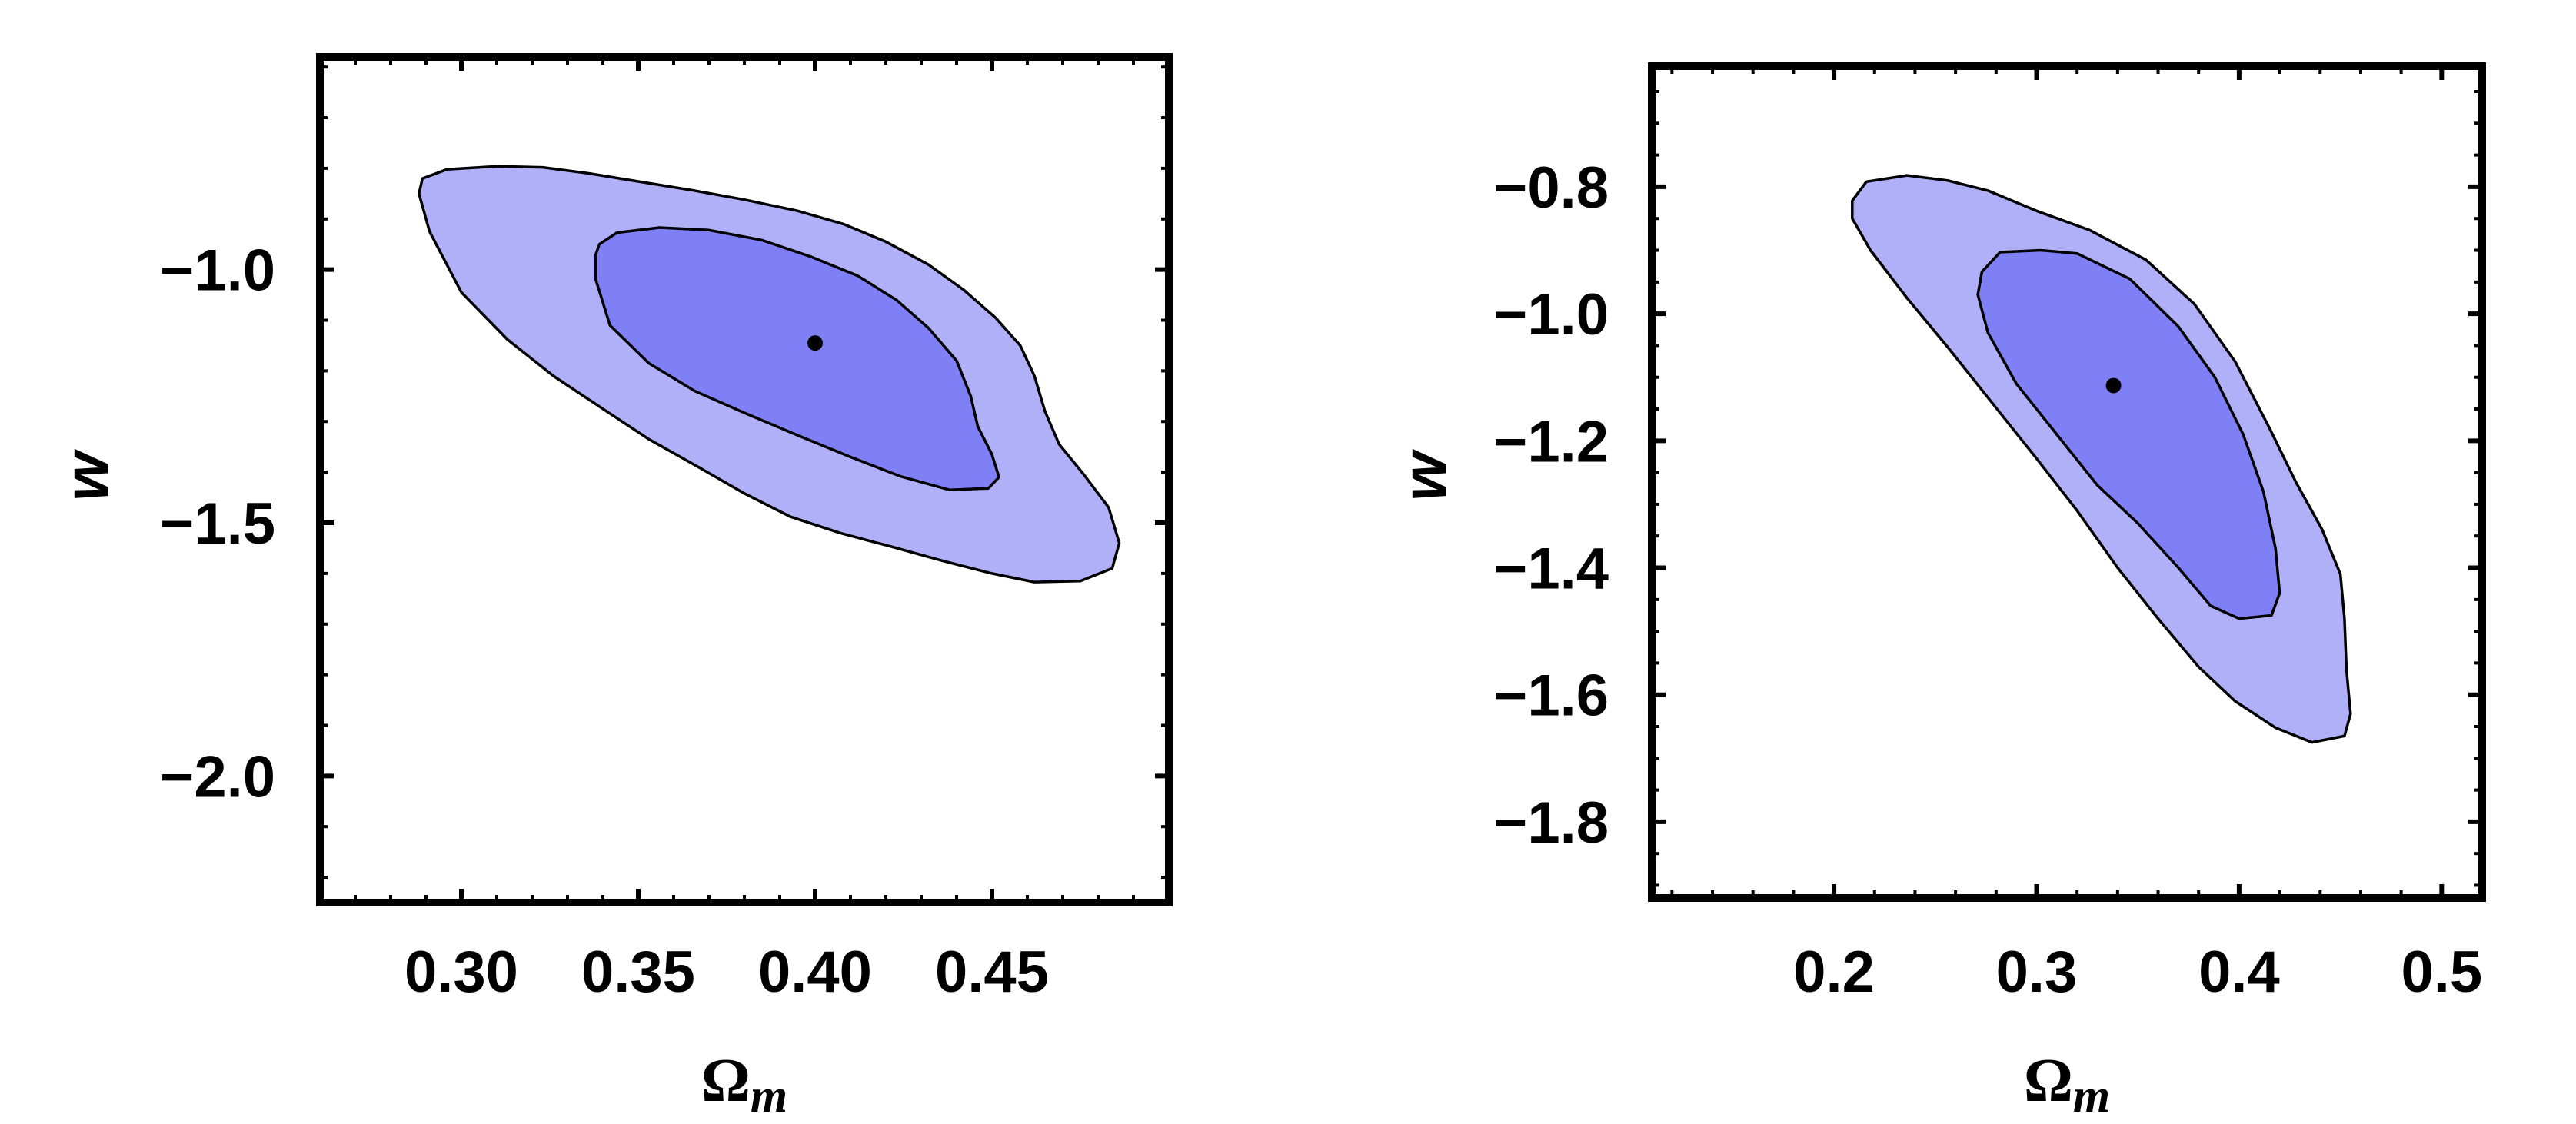 The width and height of the screenshot is (2576, 1124). Describe the element at coordinates (2441, 972) in the screenshot. I see `x-tick-label: 0.5` at that location.